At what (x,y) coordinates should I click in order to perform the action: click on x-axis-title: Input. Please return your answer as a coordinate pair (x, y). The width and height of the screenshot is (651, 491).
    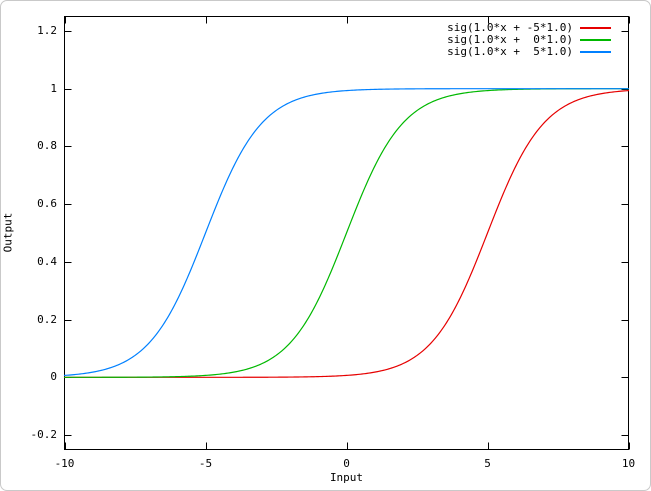
    Looking at the image, I should click on (346, 477).